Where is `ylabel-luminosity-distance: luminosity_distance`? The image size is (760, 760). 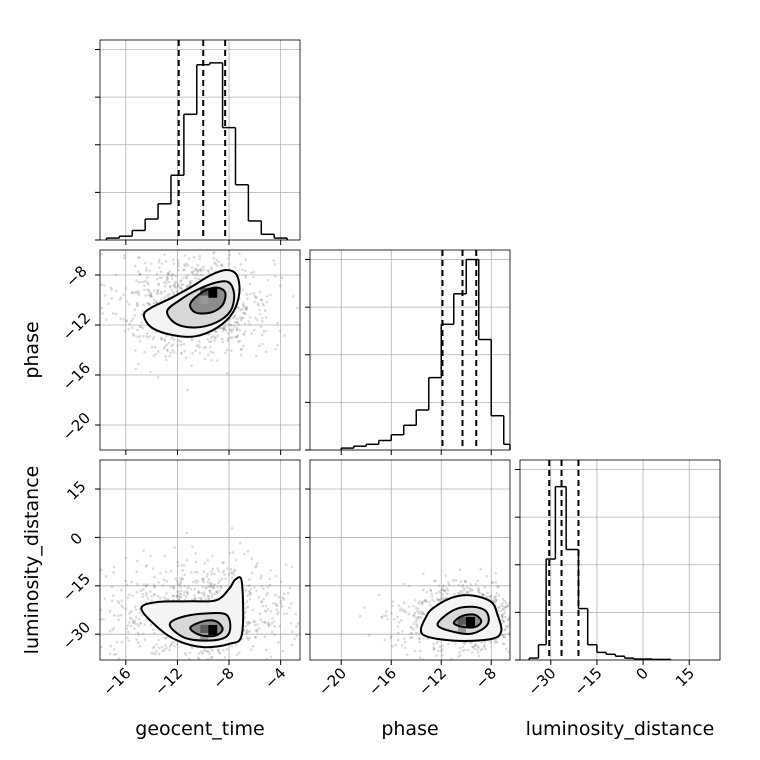 ylabel-luminosity-distance: luminosity_distance is located at coordinates (32, 560).